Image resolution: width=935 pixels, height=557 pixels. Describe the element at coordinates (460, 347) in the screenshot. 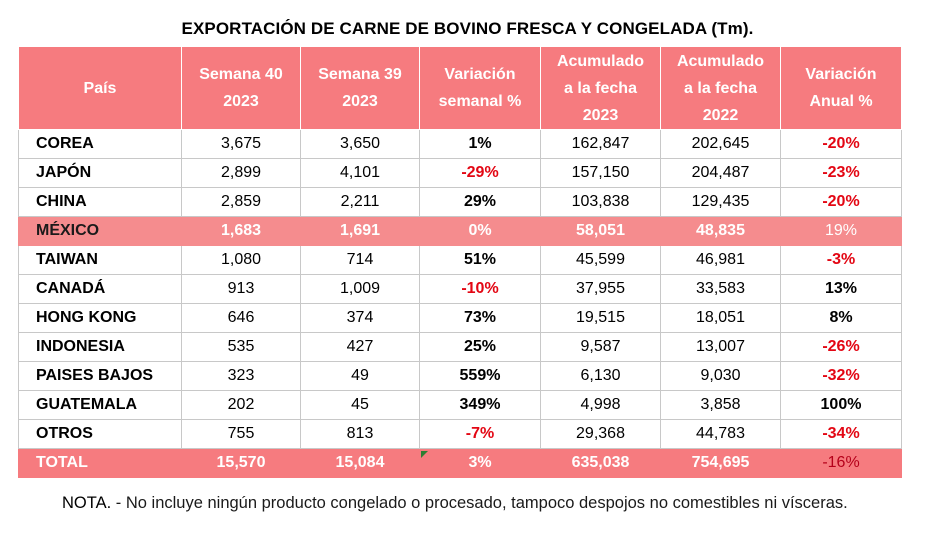

I see `table-row: INDONESIA 535 427 25% 9,587 13,007 -26%` at that location.